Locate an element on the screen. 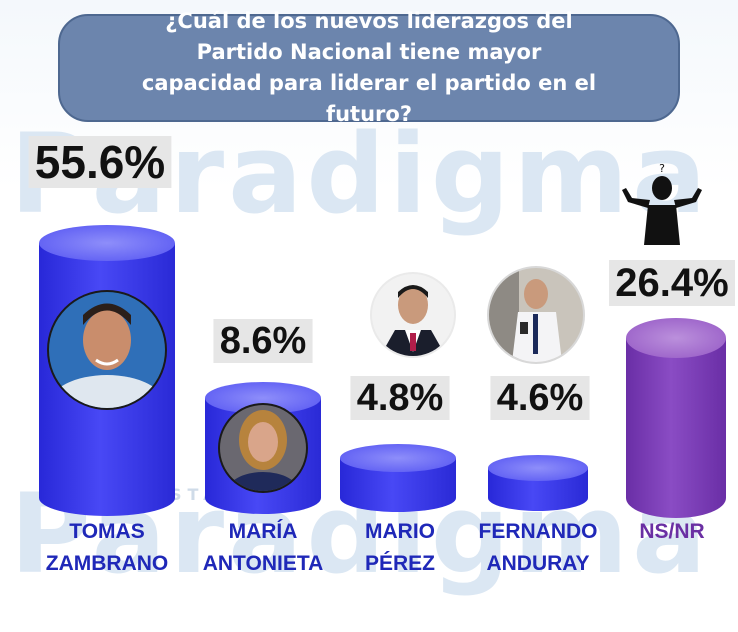 The height and width of the screenshot is (632, 738). value-label-2: 8.6% is located at coordinates (263, 341).